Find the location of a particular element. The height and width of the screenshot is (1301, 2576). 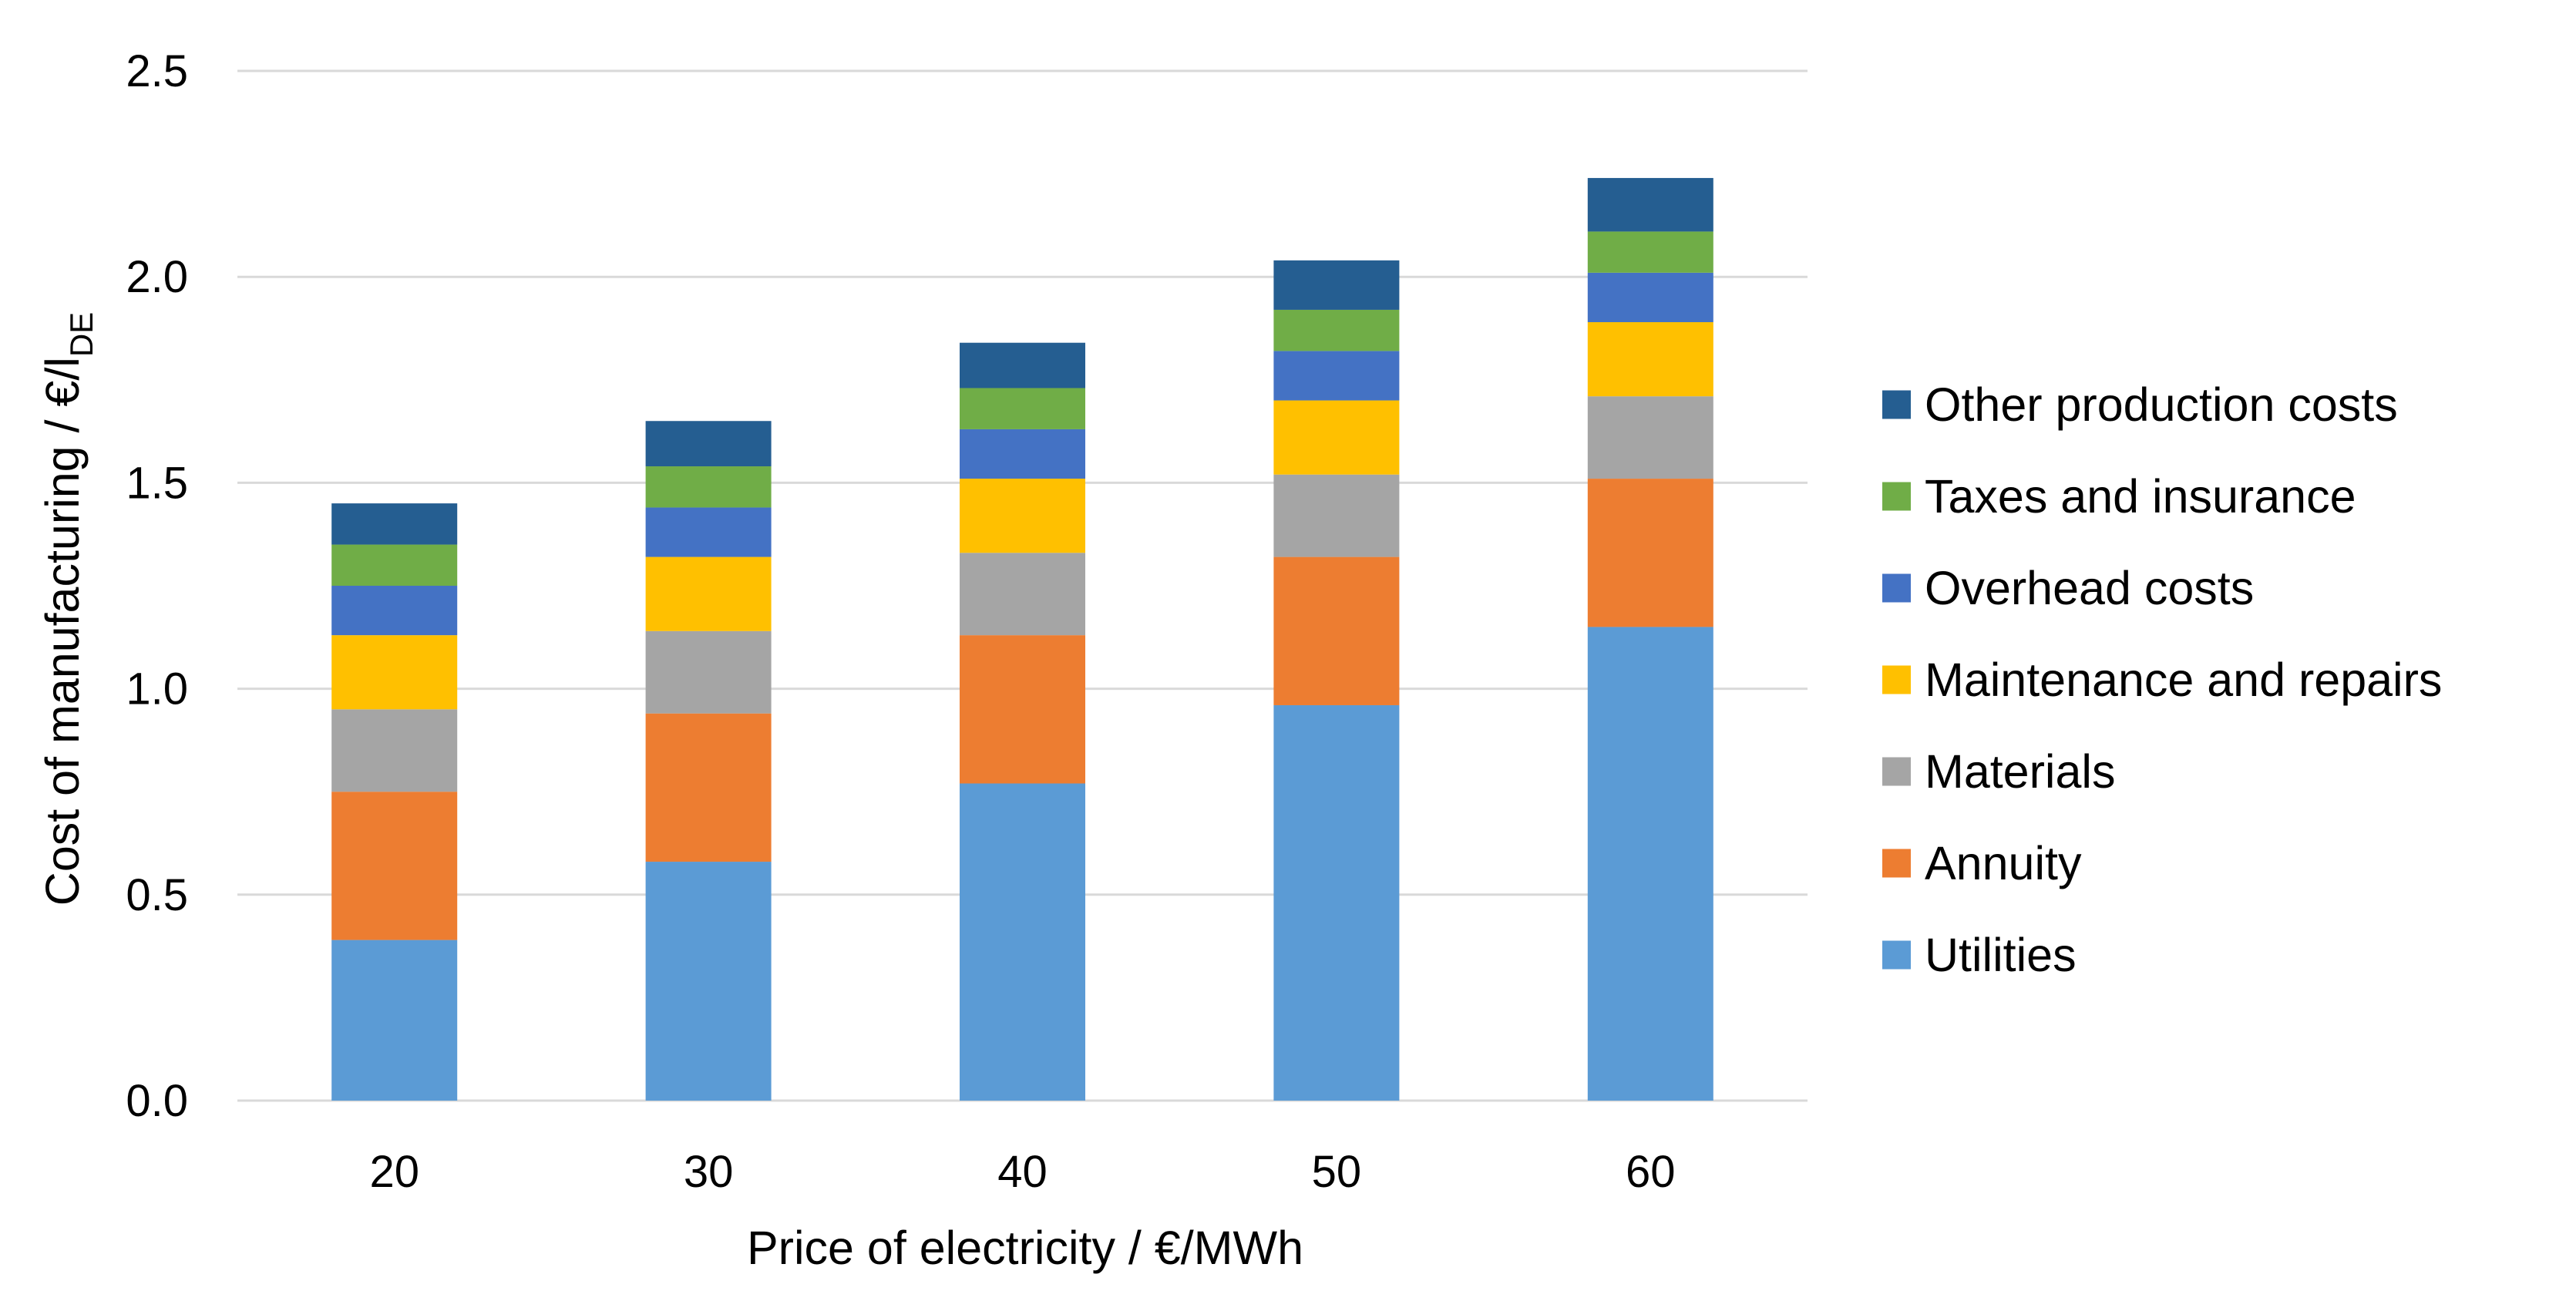

x-tick-label: 30 is located at coordinates (709, 1172).